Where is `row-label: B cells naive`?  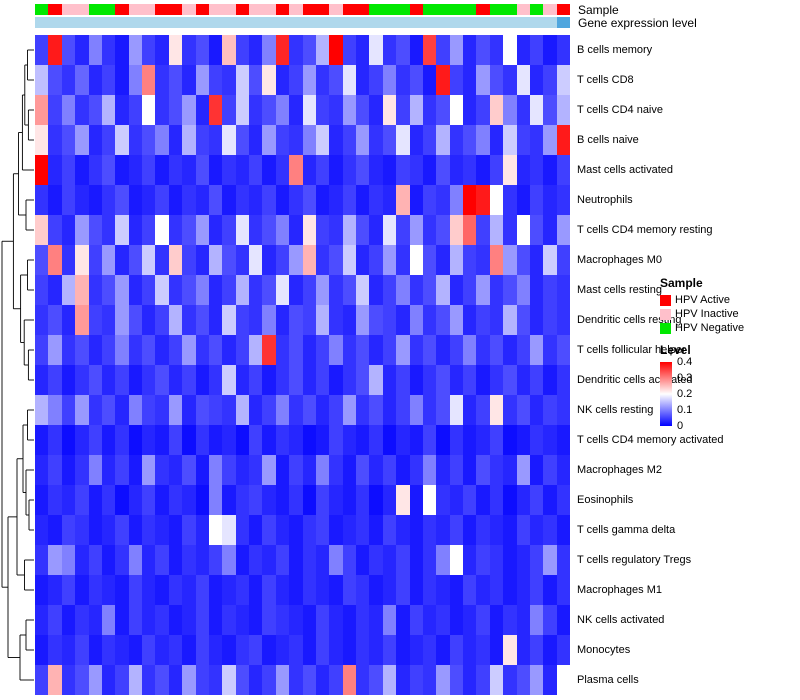 row-label: B cells naive is located at coordinates (608, 140).